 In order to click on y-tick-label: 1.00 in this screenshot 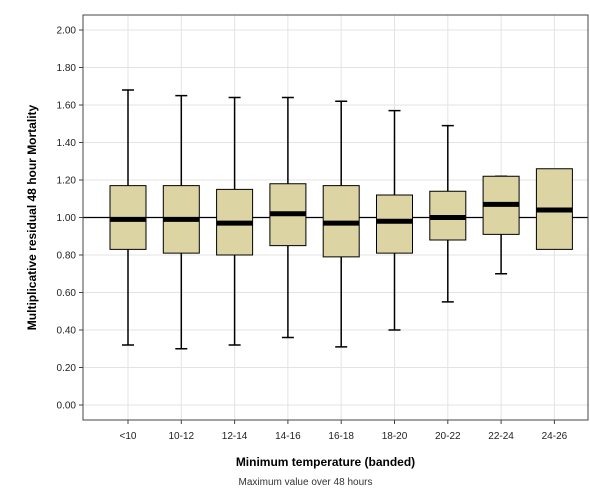, I will do `click(67, 218)`.